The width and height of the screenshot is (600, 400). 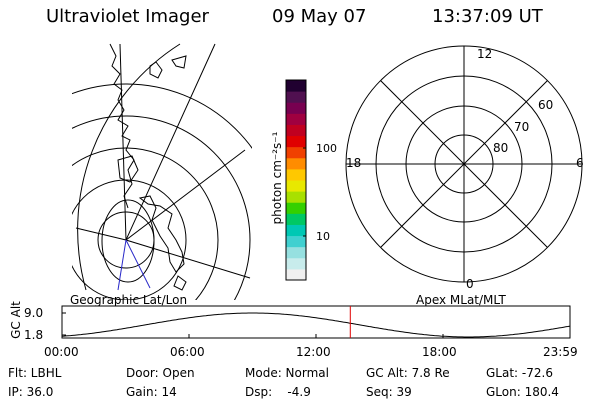 What do you see at coordinates (485, 54) in the screenshot?
I see `mlt-label-top: 12` at bounding box center [485, 54].